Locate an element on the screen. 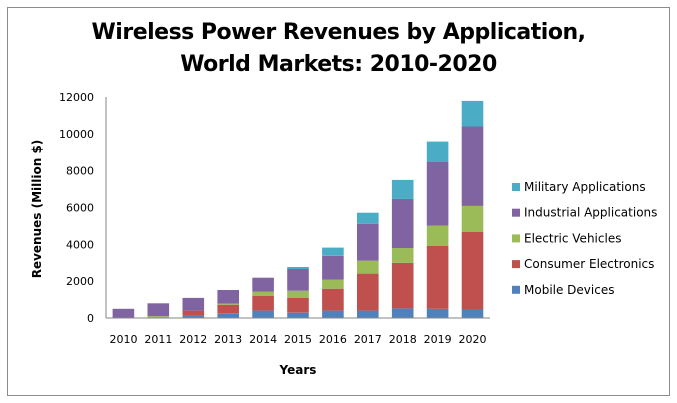  bar-segment-industrial-applications-2020 is located at coordinates (472, 166).